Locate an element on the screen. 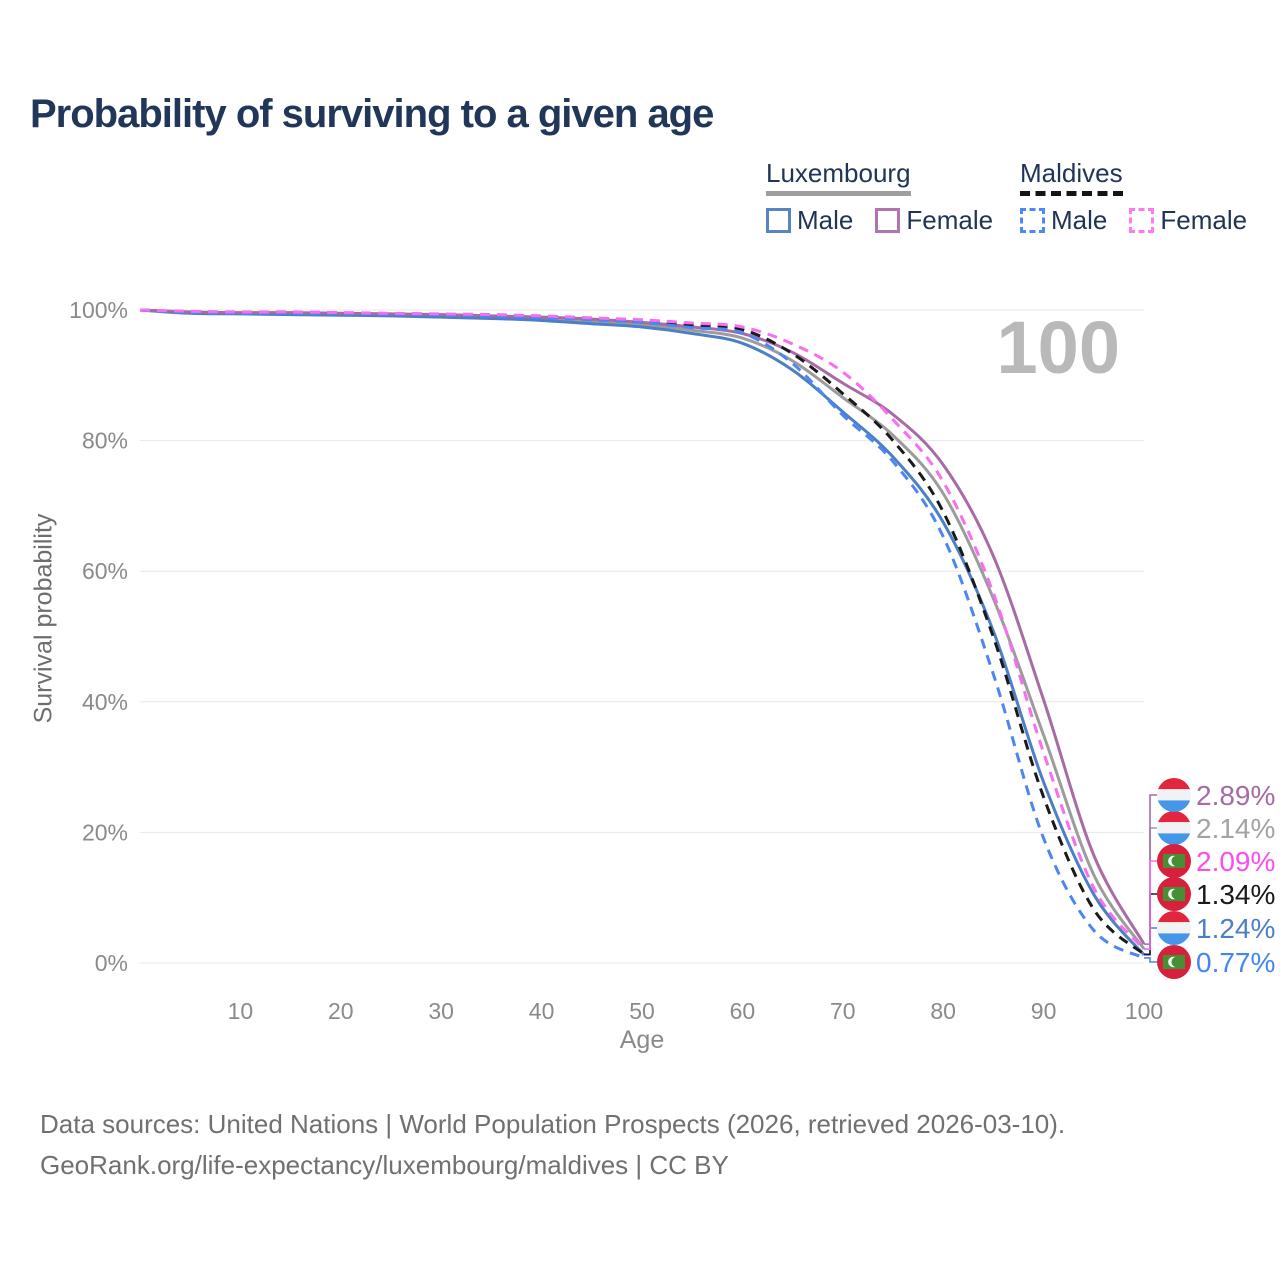 This screenshot has height=1280, width=1280. legend-item-luxembourg-female: Female is located at coordinates (934, 220).